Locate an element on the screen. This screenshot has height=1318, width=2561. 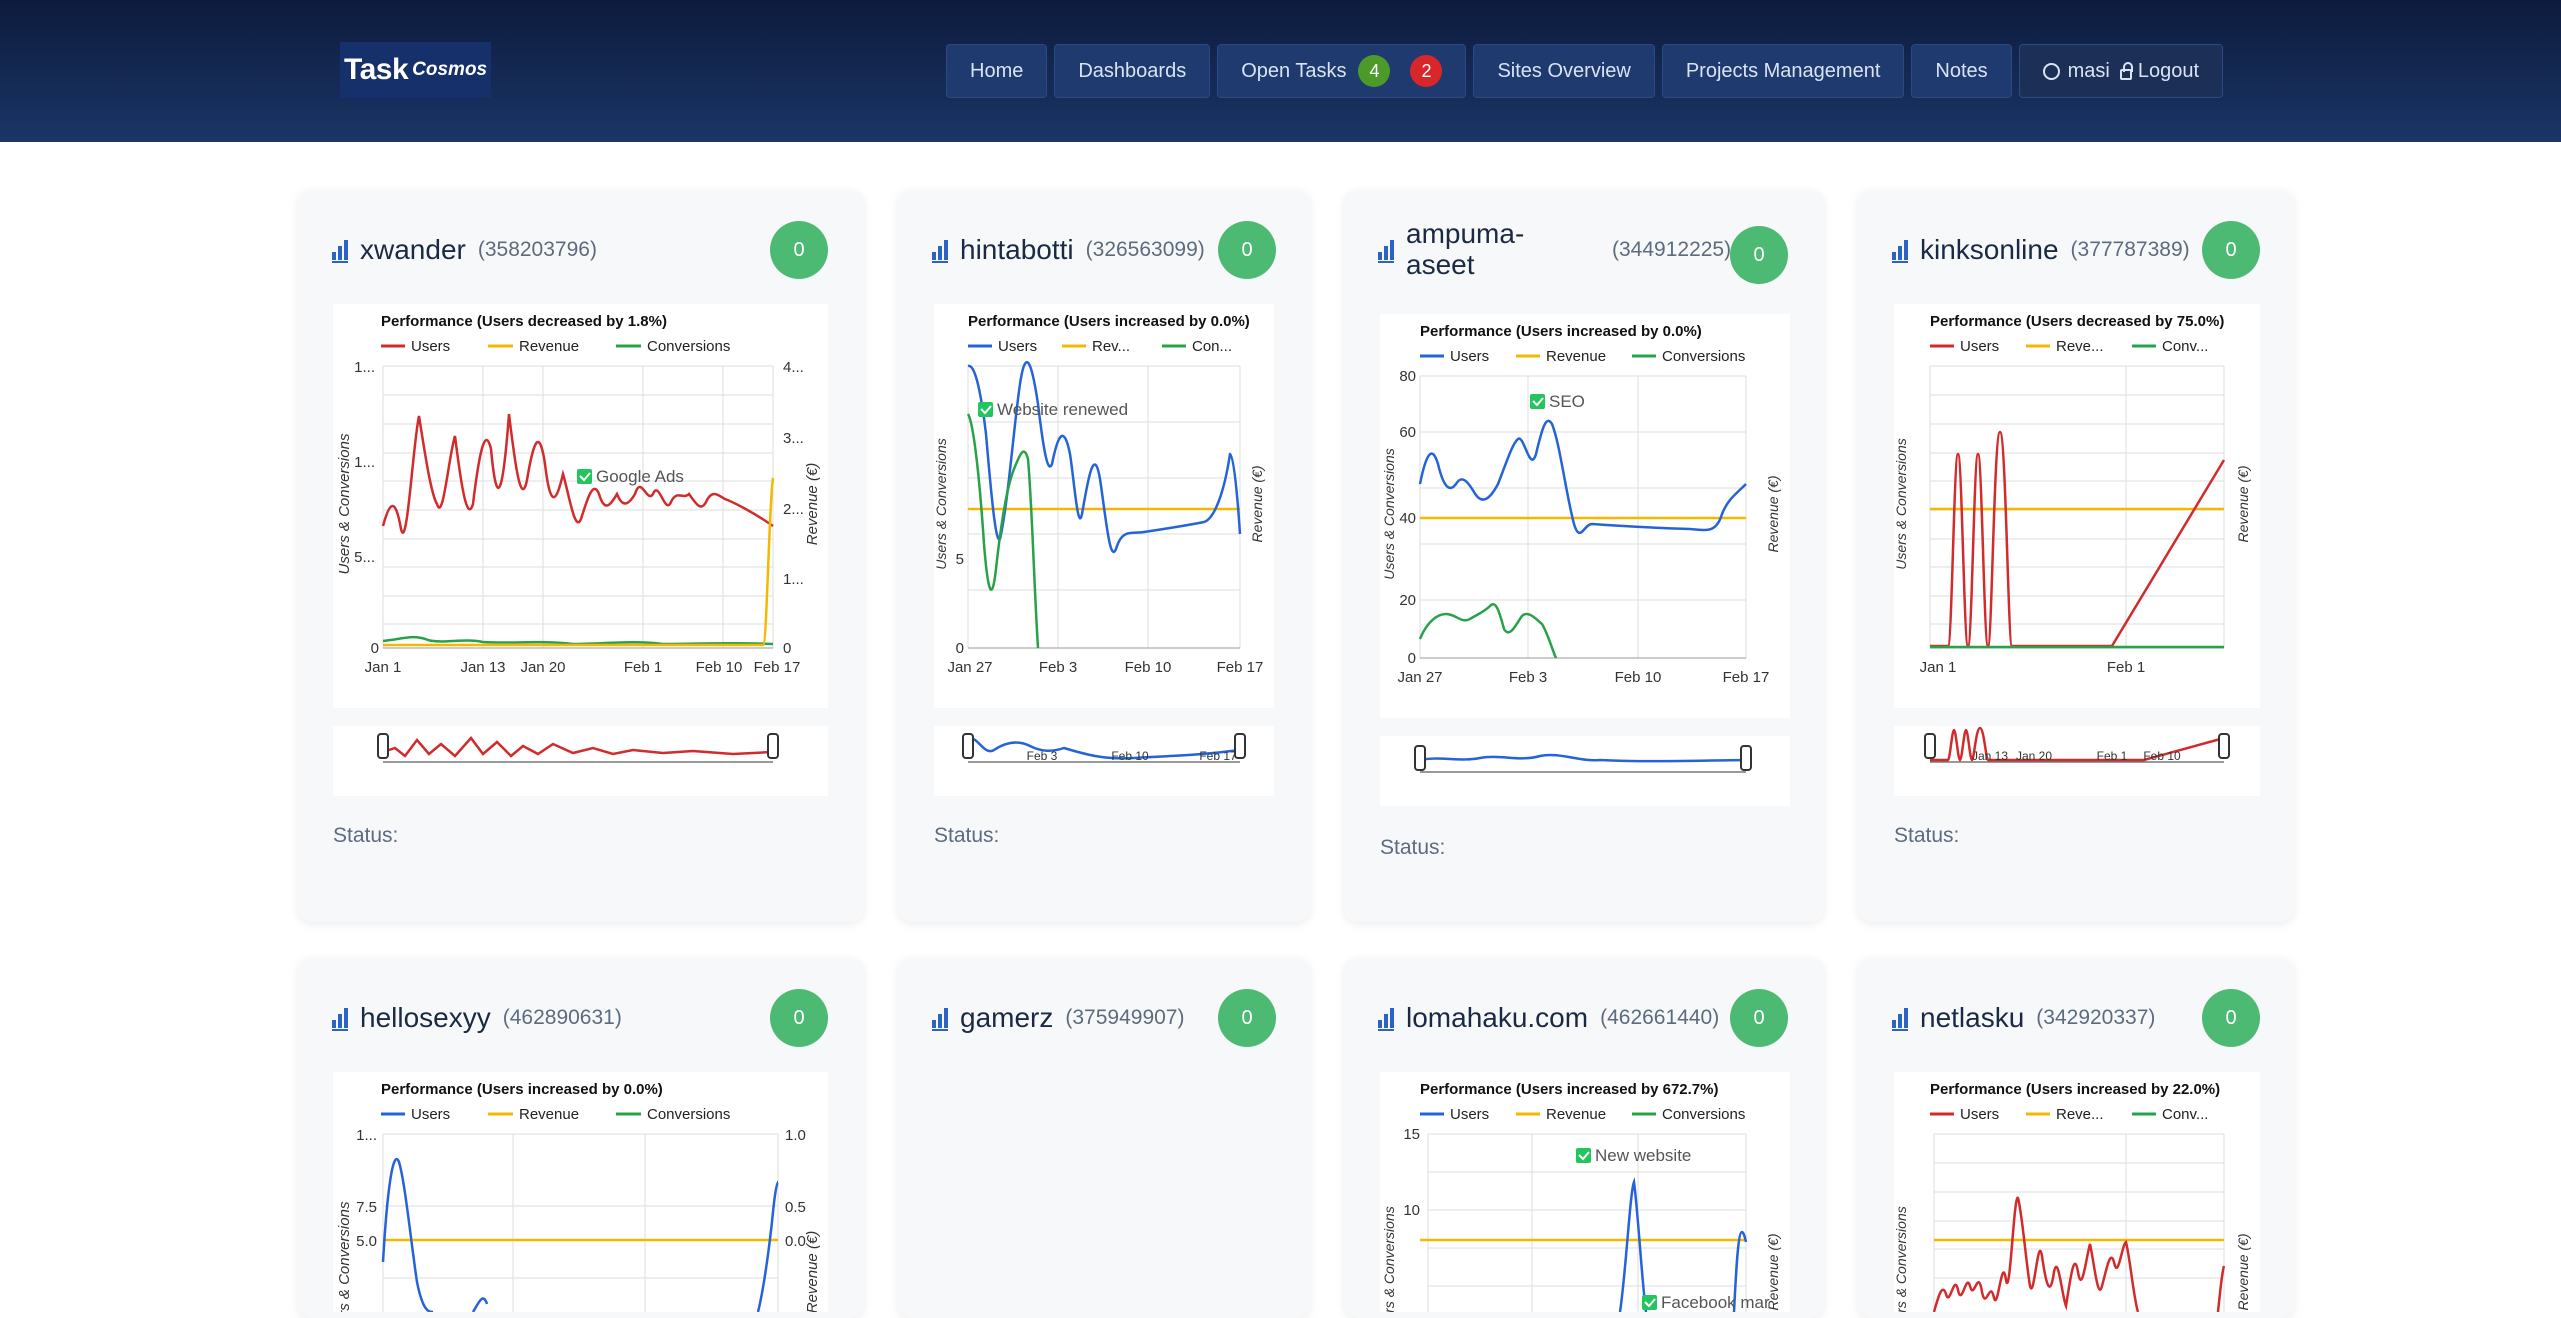
y-tick: 10 is located at coordinates (1411, 1210).